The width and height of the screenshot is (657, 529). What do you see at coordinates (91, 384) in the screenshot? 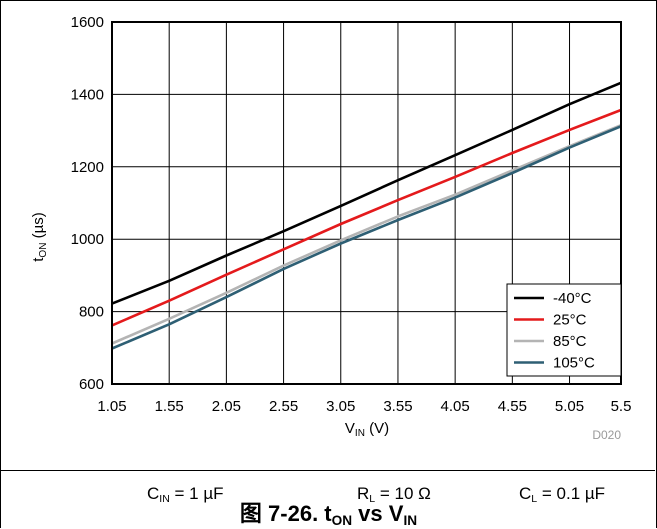
I see `y-tick-label: 600` at bounding box center [91, 384].